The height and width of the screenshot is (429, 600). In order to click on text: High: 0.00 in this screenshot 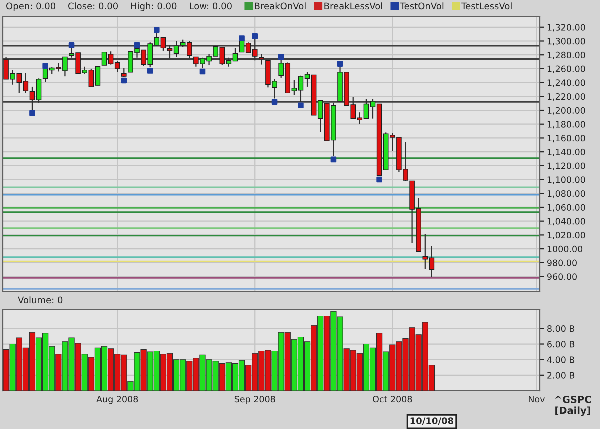, I will do `click(154, 7)`.